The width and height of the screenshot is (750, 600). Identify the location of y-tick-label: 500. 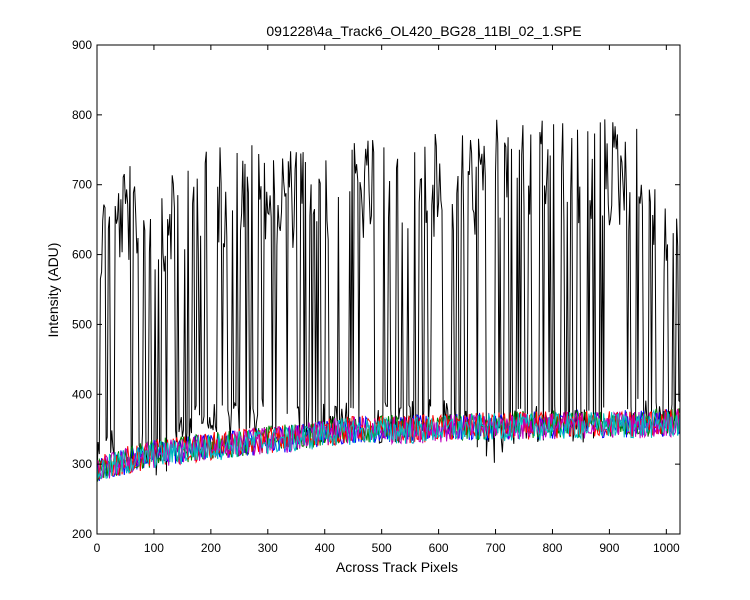
(82, 324).